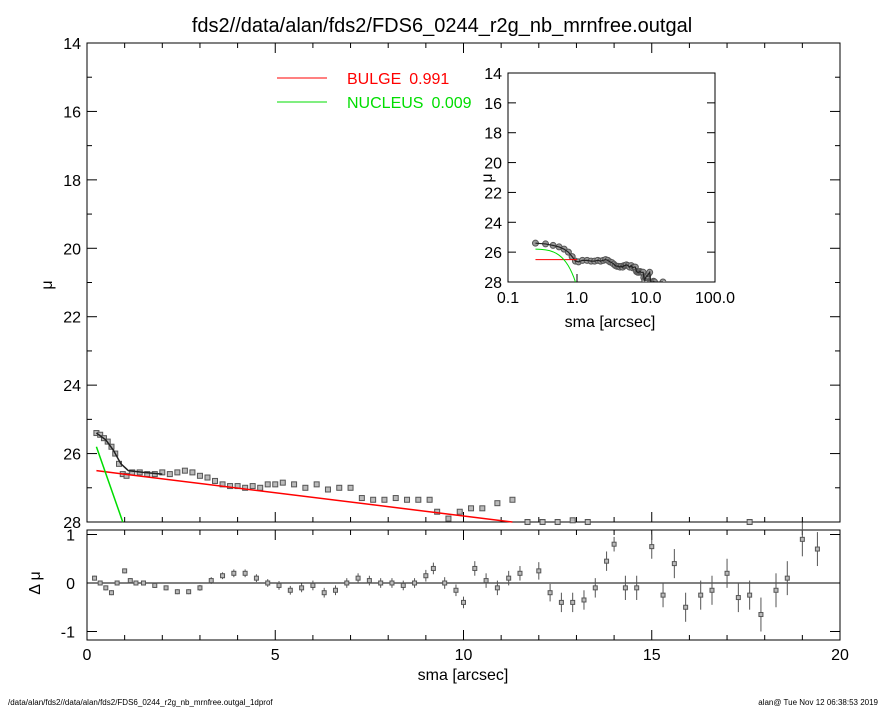 The width and height of the screenshot is (885, 713). Describe the element at coordinates (652, 655) in the screenshot. I see `x-tick-label: 15` at that location.